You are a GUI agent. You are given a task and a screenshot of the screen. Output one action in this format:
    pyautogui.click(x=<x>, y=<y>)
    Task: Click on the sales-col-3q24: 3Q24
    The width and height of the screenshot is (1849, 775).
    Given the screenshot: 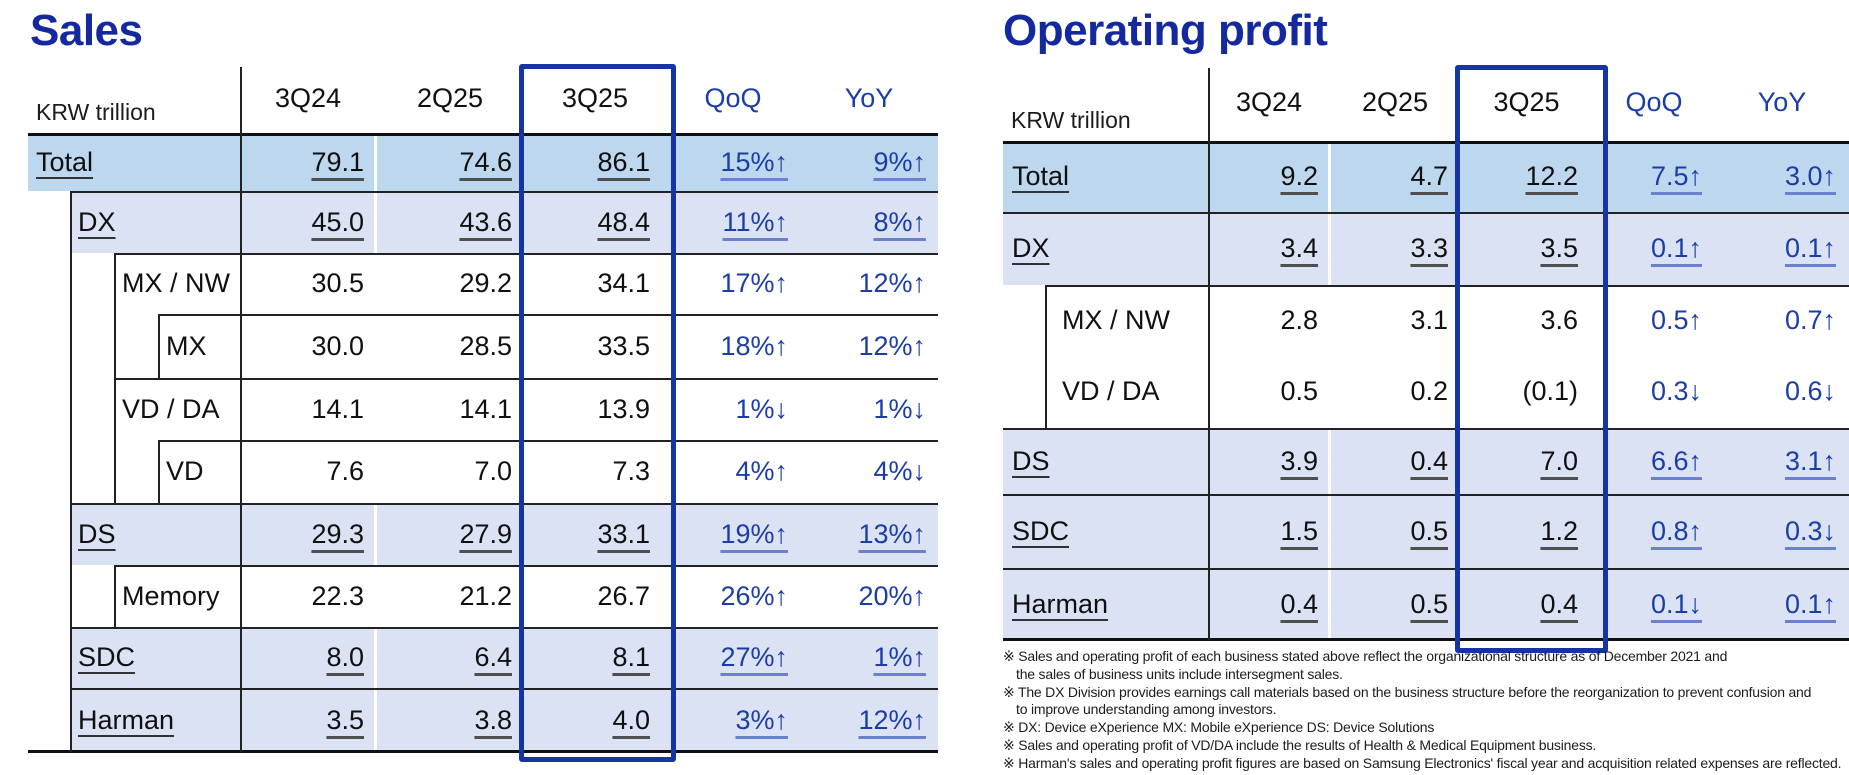 What is the action you would take?
    pyautogui.click(x=308, y=97)
    